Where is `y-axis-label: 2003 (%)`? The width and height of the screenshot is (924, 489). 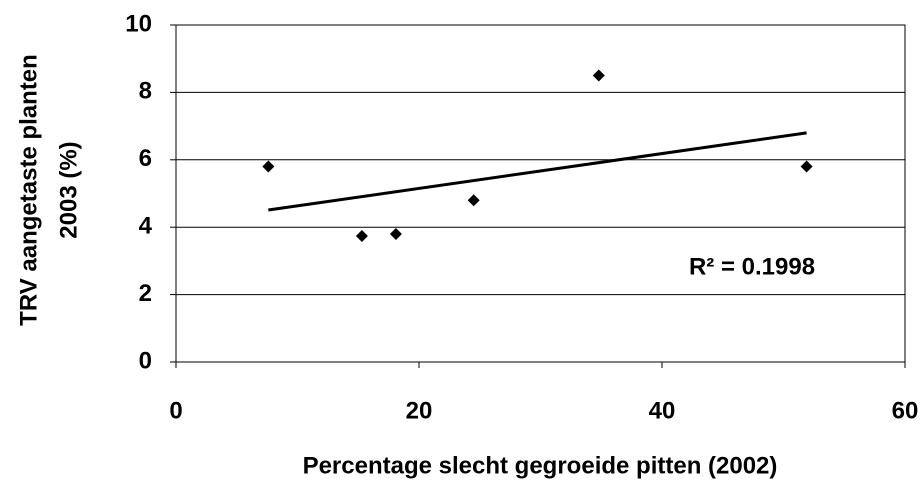
y-axis-label: 2003 (%) is located at coordinates (68, 189).